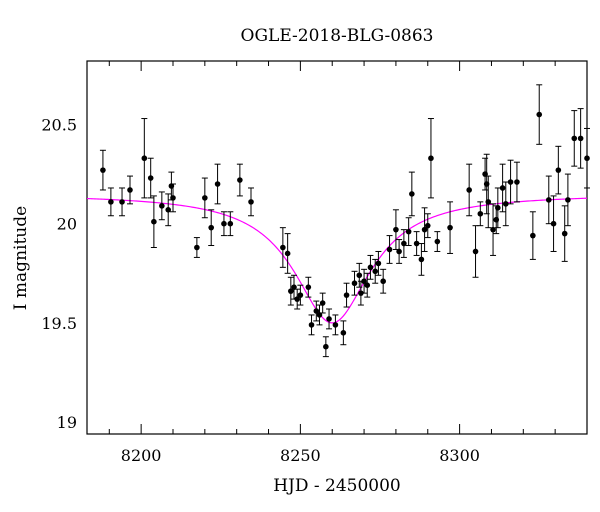  What do you see at coordinates (59, 124) in the screenshot?
I see `y-tick-label: 20.5` at bounding box center [59, 124].